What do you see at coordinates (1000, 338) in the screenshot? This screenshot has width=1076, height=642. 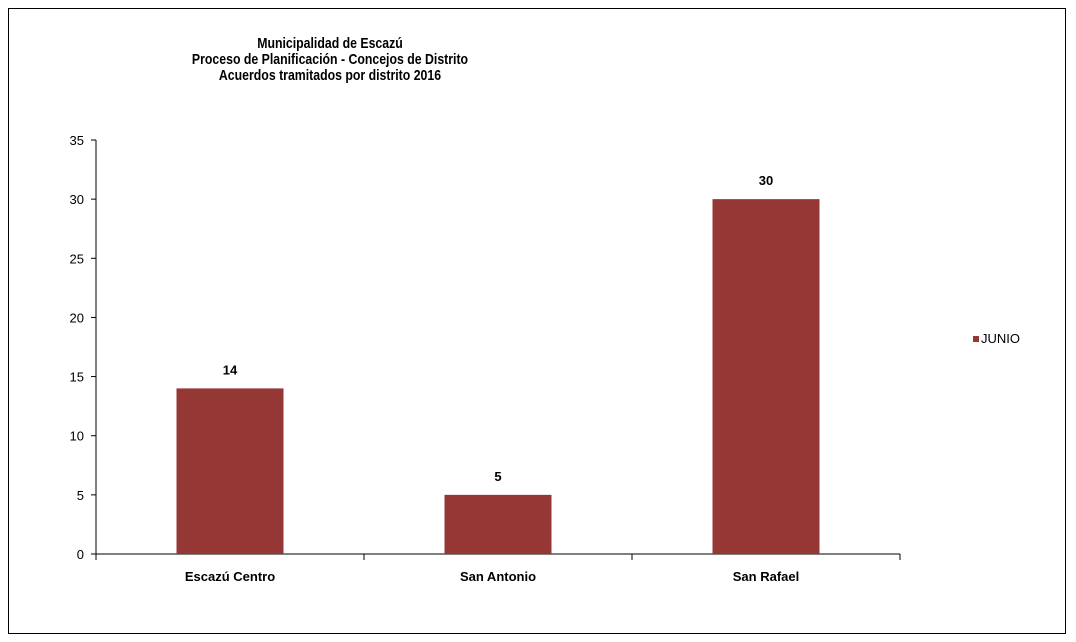 I see `legend-label: JUNIO` at bounding box center [1000, 338].